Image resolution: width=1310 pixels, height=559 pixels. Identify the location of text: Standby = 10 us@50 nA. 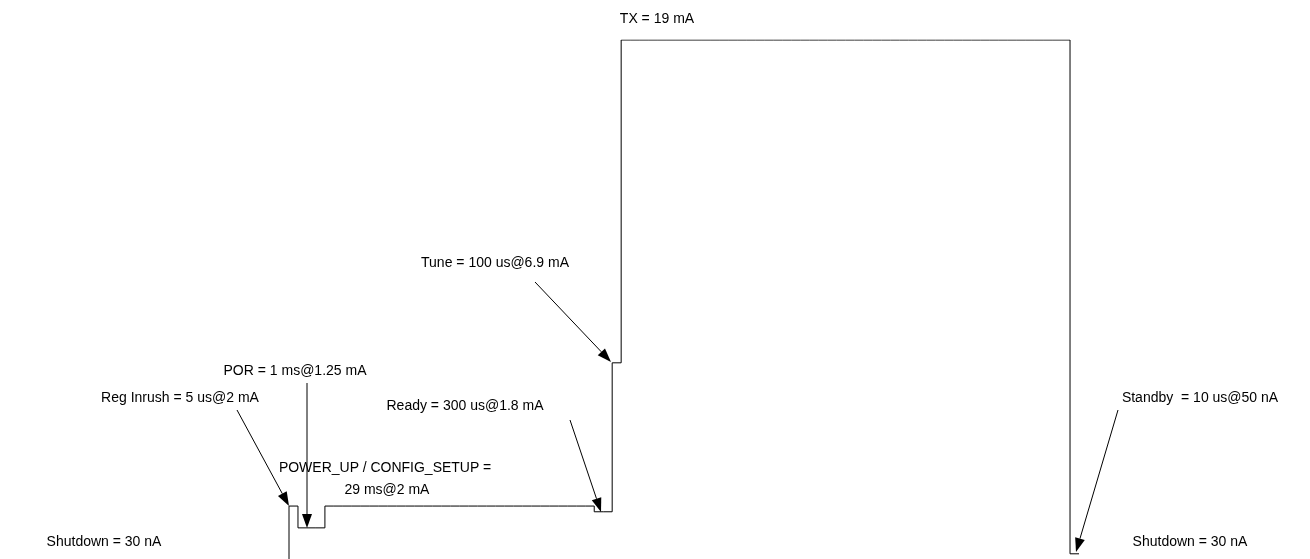
(1200, 397).